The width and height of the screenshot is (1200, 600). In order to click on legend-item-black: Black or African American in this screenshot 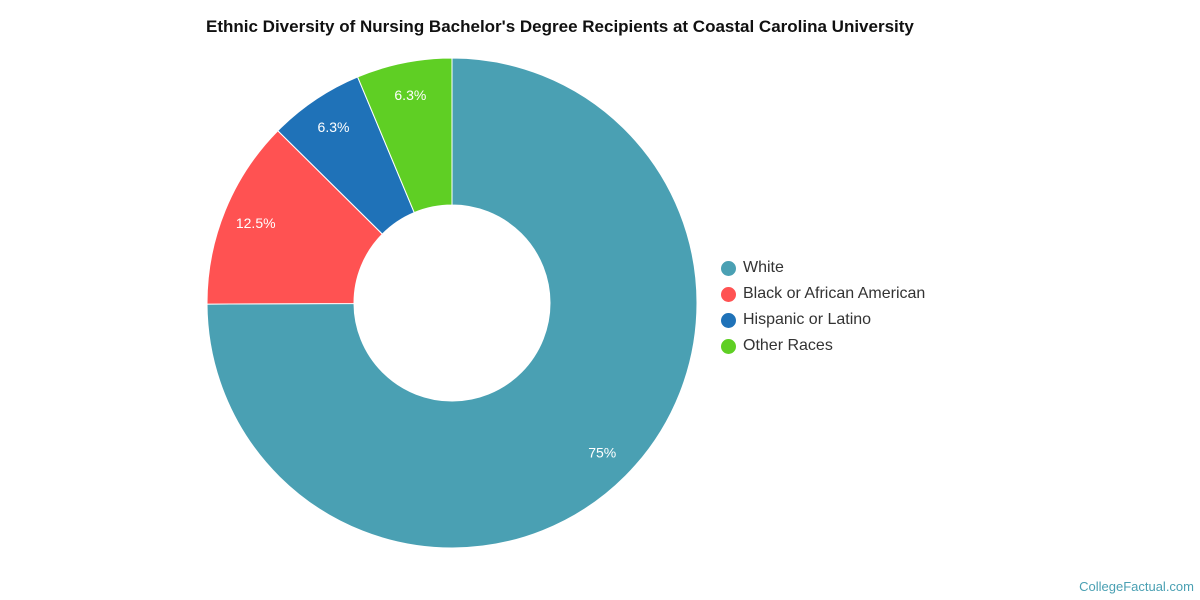, I will do `click(823, 294)`.